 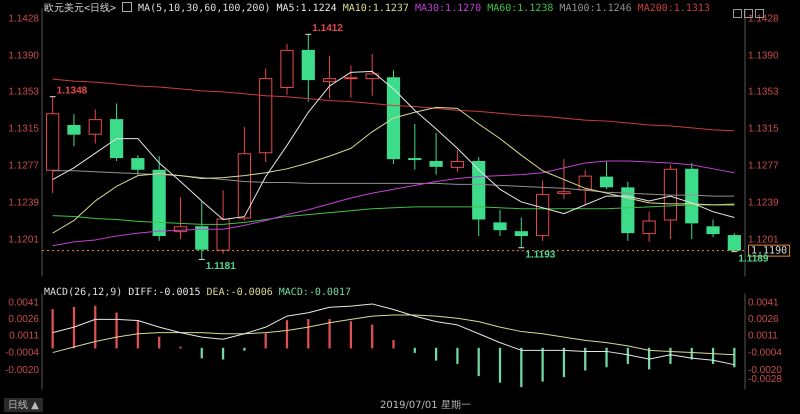 I want to click on y-tick-label: 1.1353, so click(x=24, y=92).